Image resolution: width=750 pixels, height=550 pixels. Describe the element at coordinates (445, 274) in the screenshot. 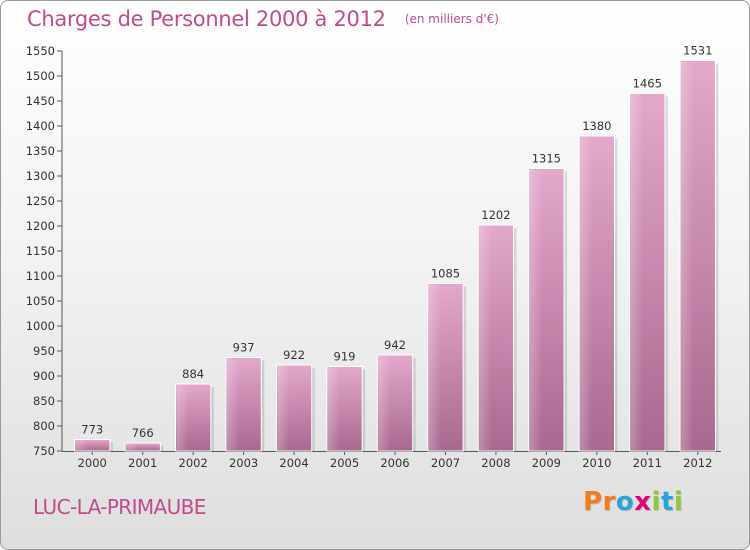

I see `value-label-2007: 1085` at that location.